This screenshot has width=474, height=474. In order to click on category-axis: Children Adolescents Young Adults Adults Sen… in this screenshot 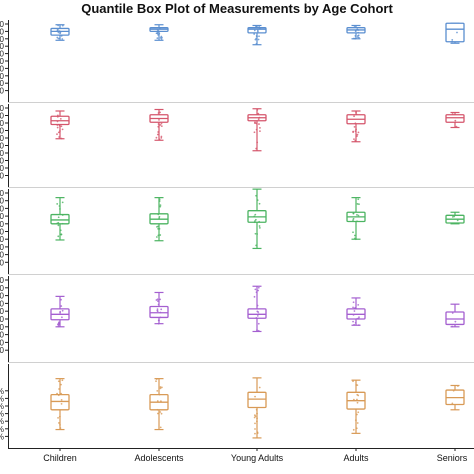, I will do `click(241, 455)`.